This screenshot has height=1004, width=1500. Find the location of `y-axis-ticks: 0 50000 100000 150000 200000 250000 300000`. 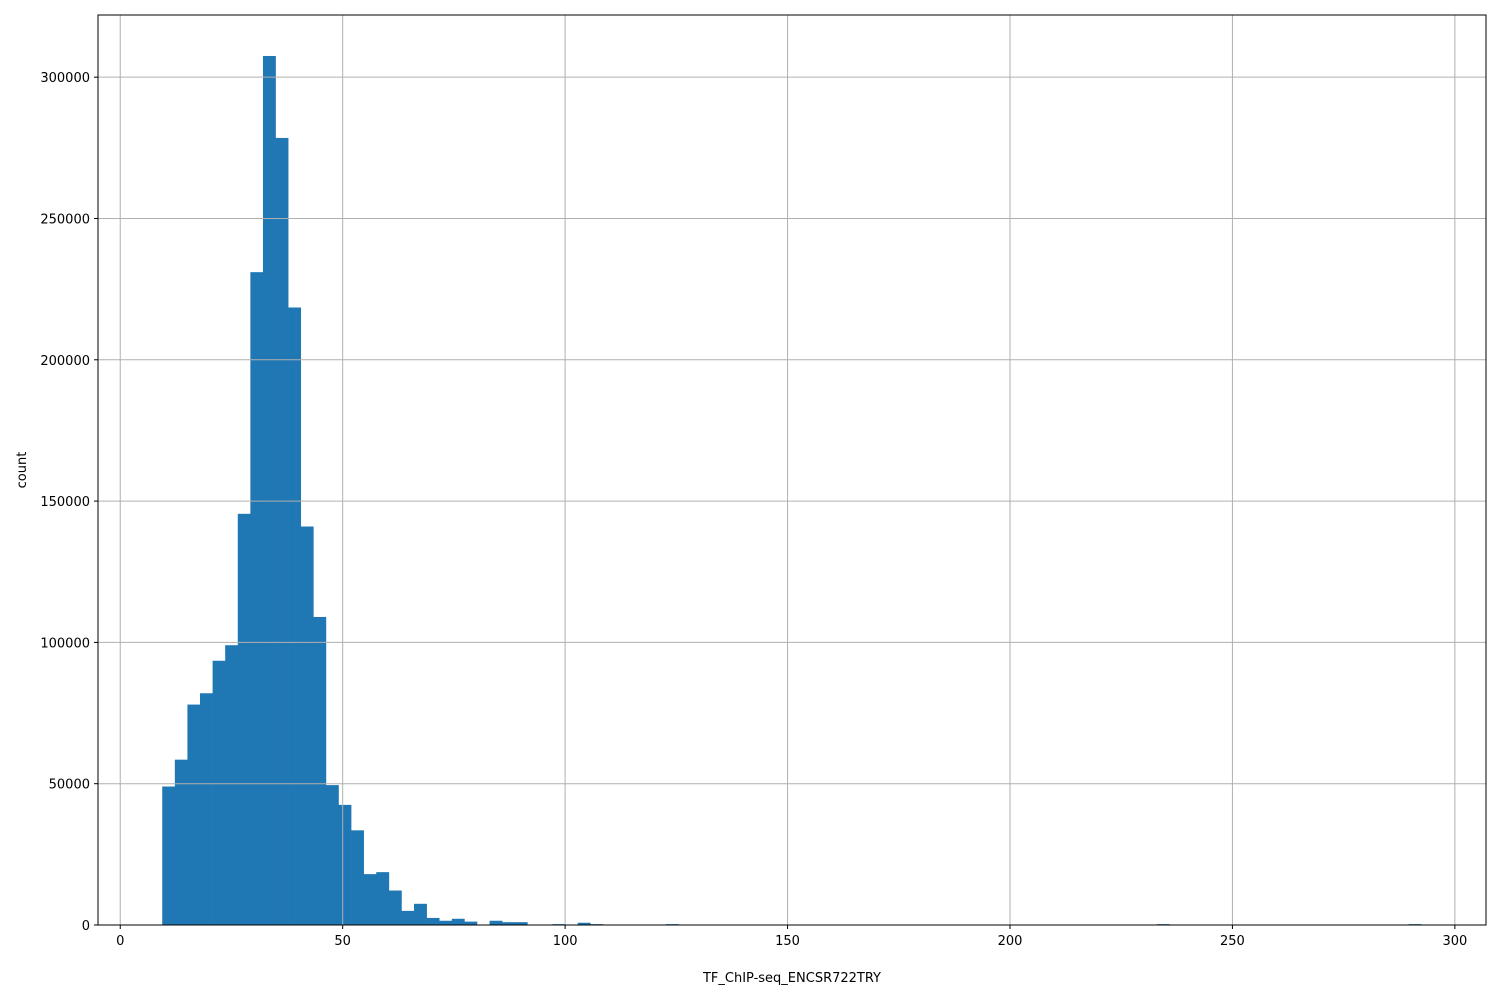

y-axis-ticks: 0 50000 100000 150000 200000 250000 300000 is located at coordinates (69, 502).